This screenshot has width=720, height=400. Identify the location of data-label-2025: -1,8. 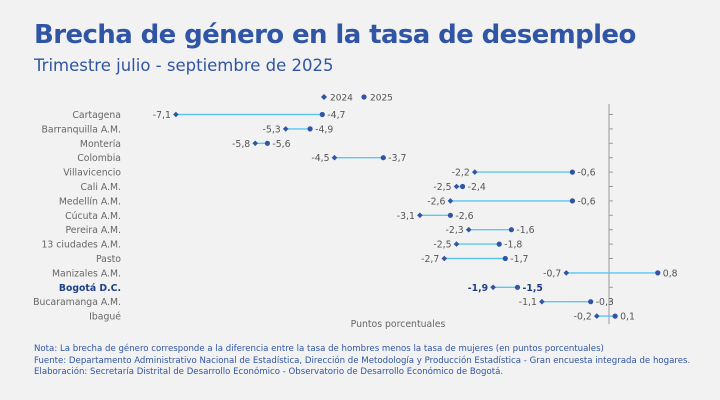
(513, 245).